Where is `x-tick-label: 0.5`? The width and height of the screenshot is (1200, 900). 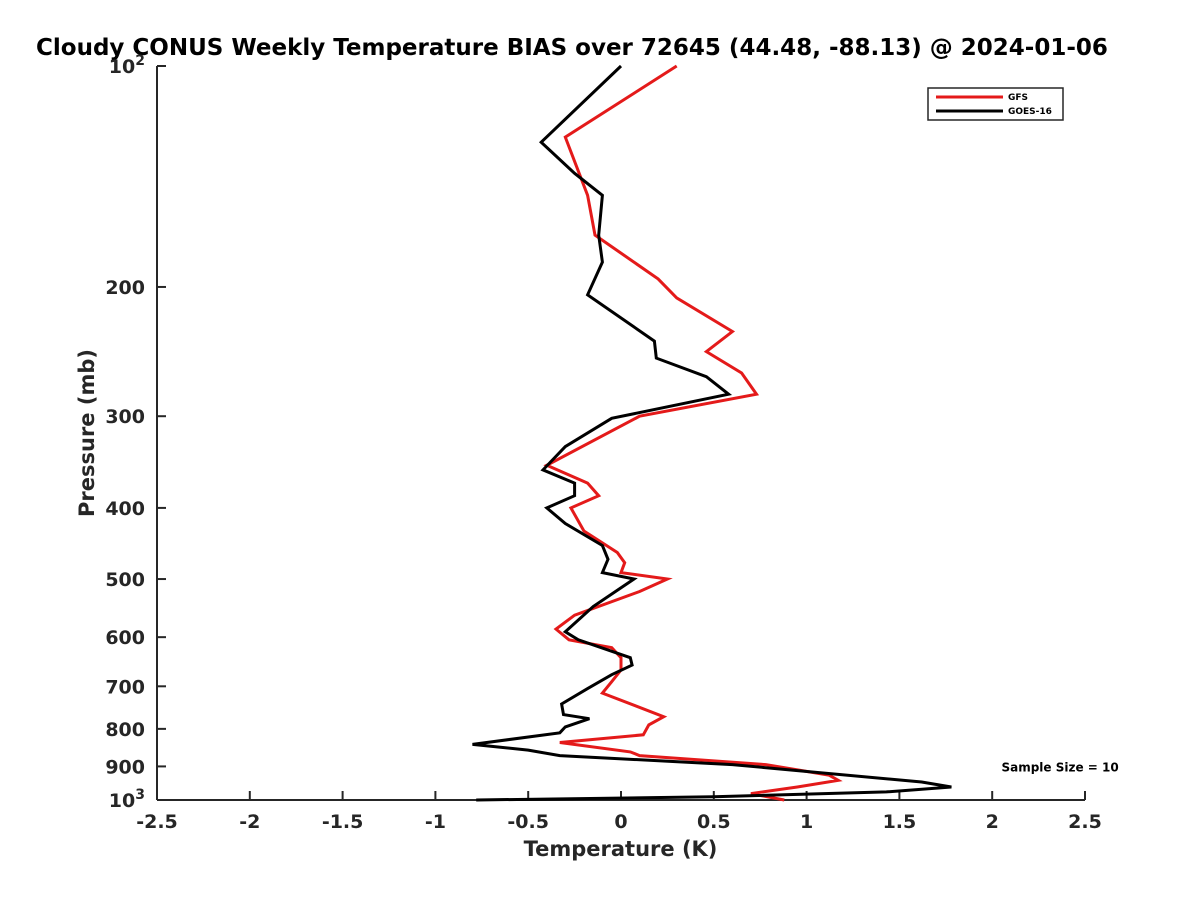
x-tick-label: 0.5 is located at coordinates (714, 822).